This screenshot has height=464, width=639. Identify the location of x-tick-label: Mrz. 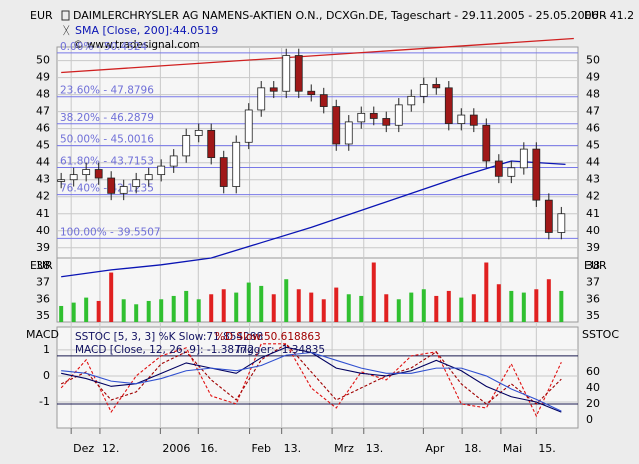
(344, 448).